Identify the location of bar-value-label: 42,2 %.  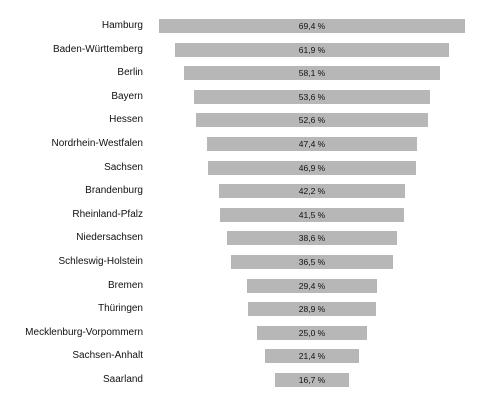
(312, 191).